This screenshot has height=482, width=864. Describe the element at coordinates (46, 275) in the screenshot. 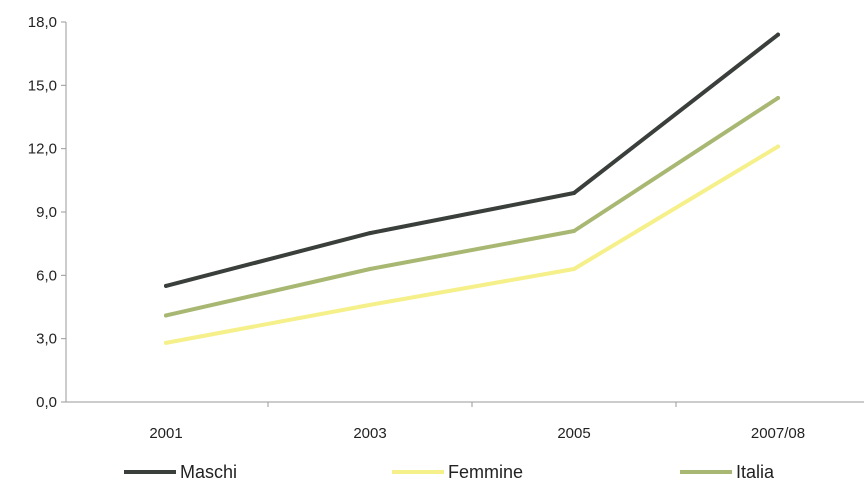

I see `y-tick-label: 6,0` at that location.